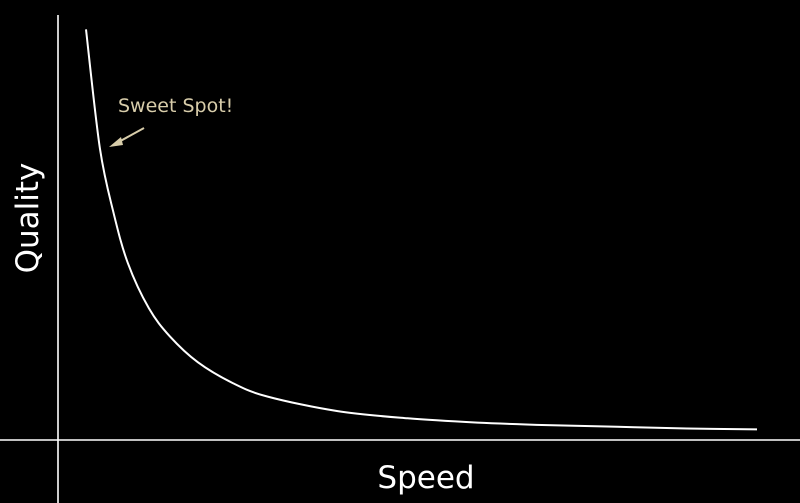  What do you see at coordinates (116, 142) in the screenshot?
I see `annotation-arrow-head-icon` at bounding box center [116, 142].